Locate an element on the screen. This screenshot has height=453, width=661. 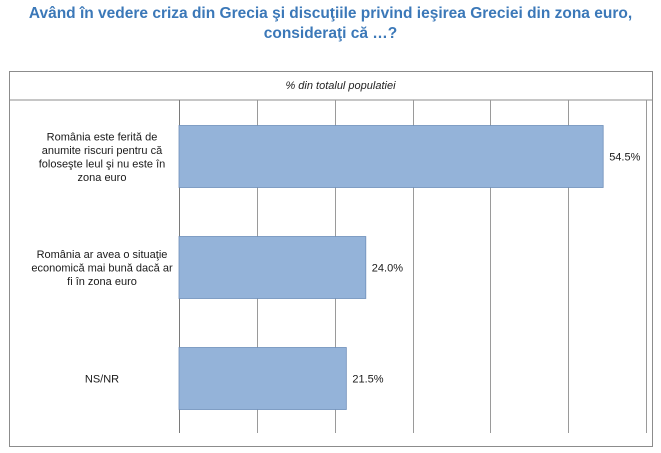
chart-title-line-2: consideraţi că …? is located at coordinates (330, 33).